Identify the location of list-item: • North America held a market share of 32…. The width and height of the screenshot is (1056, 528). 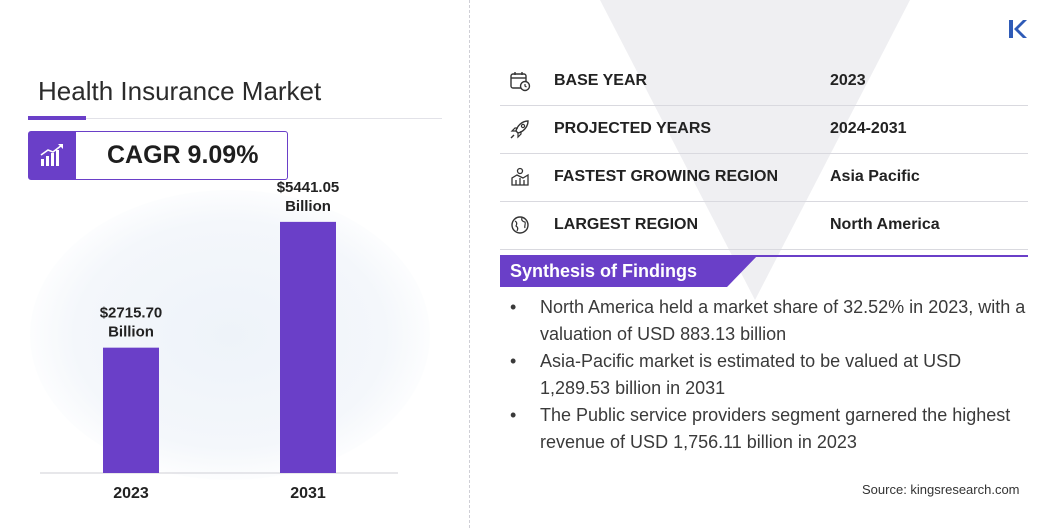
(770, 321).